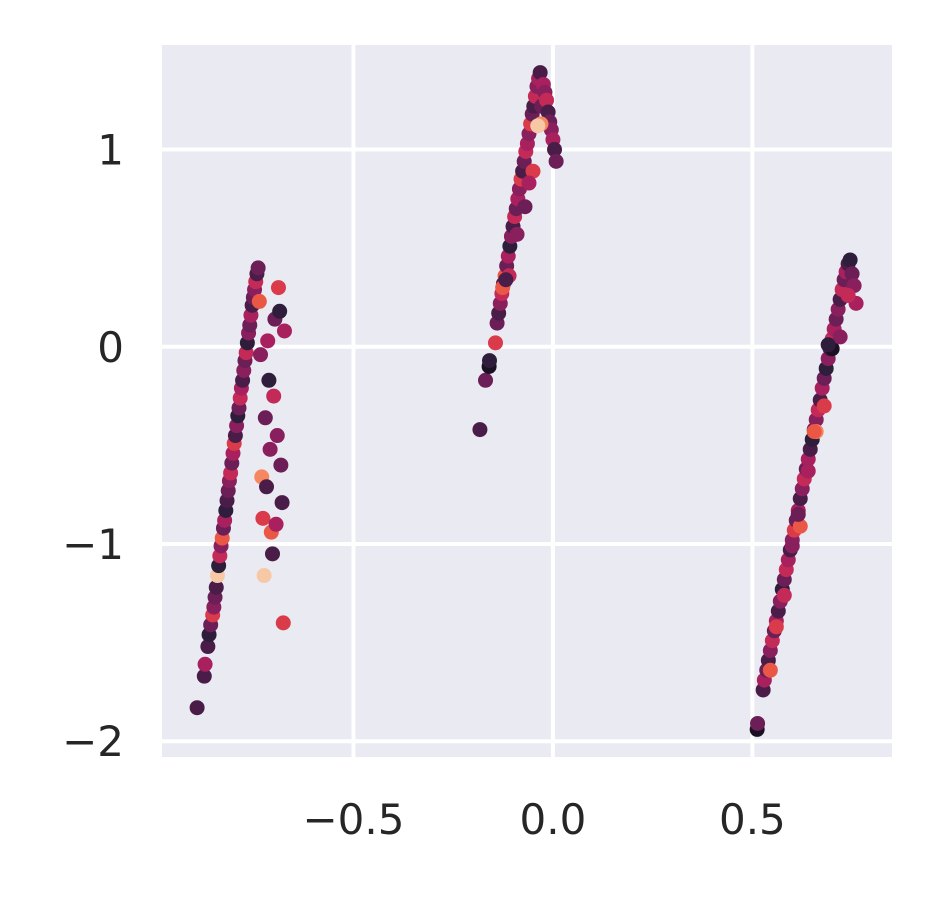 This screenshot has width=934, height=900. I want to click on y-axis-ticks: −2 −1 0 1, so click(93, 446).